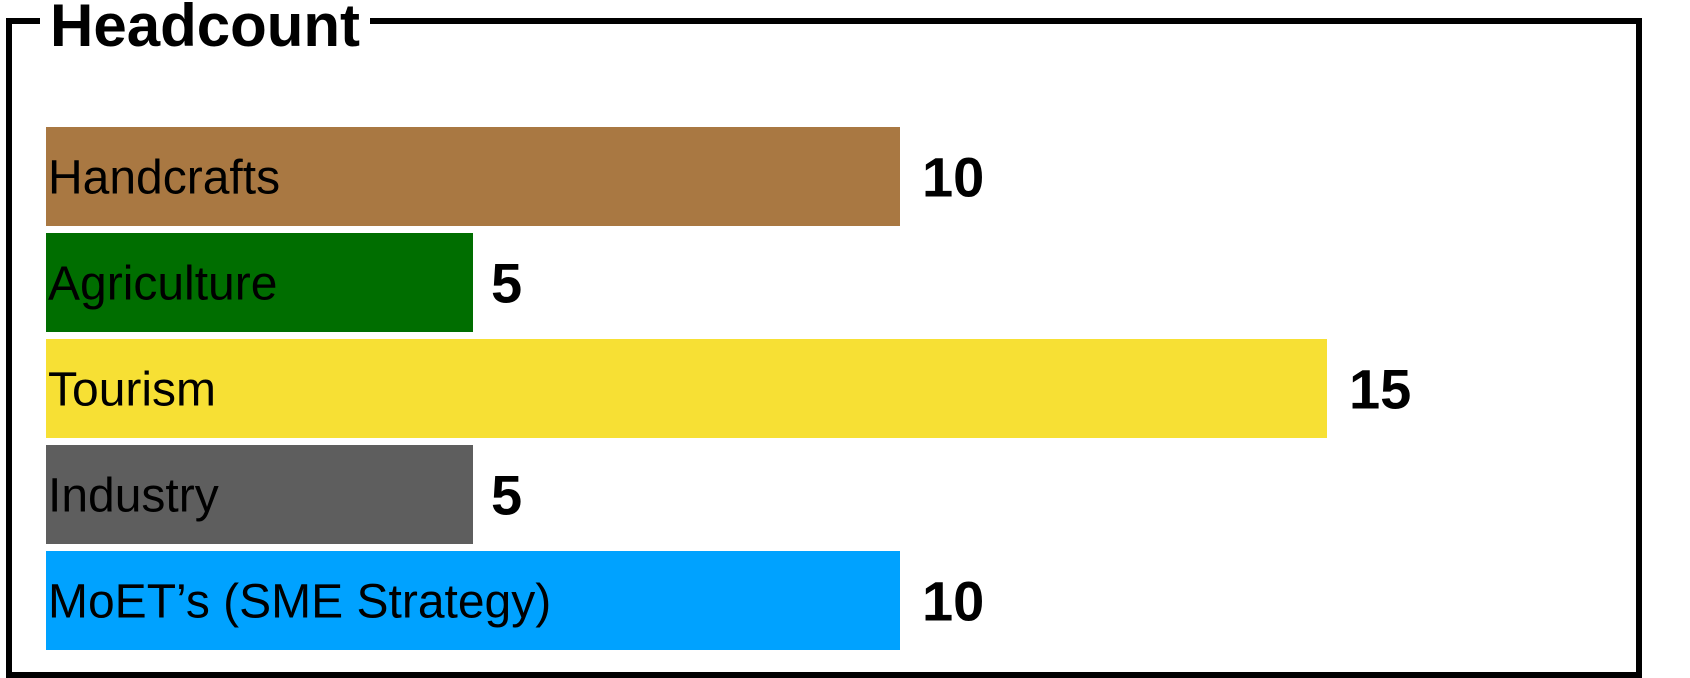 This screenshot has height=678, width=1690. Describe the element at coordinates (473, 176) in the screenshot. I see `bar-handcrafts` at that location.